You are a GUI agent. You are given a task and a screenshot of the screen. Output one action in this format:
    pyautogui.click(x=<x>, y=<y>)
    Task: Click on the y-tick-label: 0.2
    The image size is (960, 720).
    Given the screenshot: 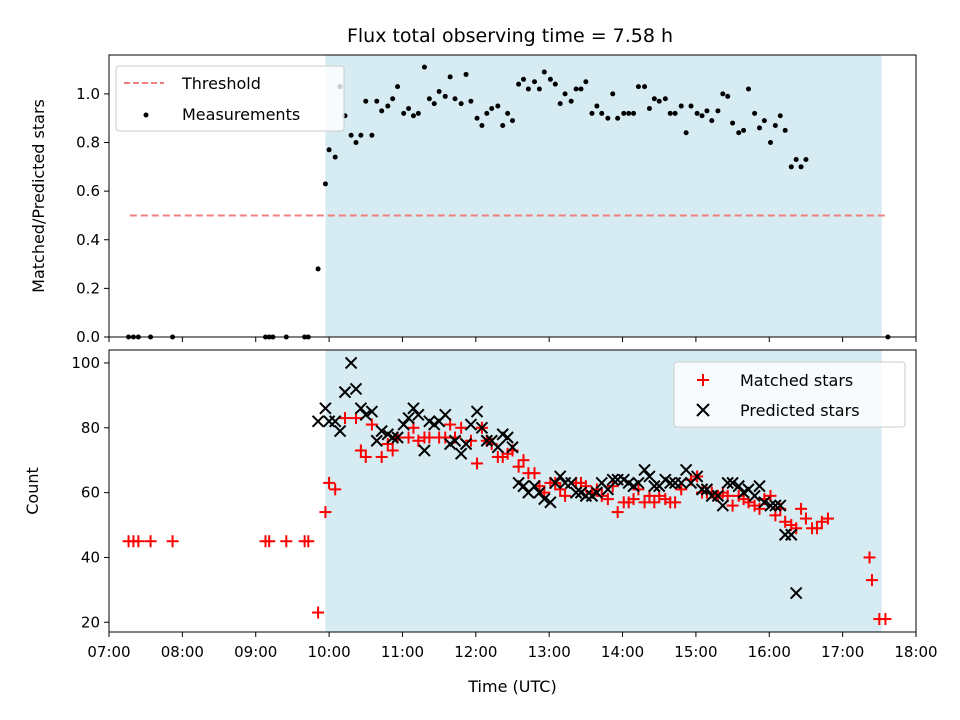 What is the action you would take?
    pyautogui.click(x=88, y=288)
    